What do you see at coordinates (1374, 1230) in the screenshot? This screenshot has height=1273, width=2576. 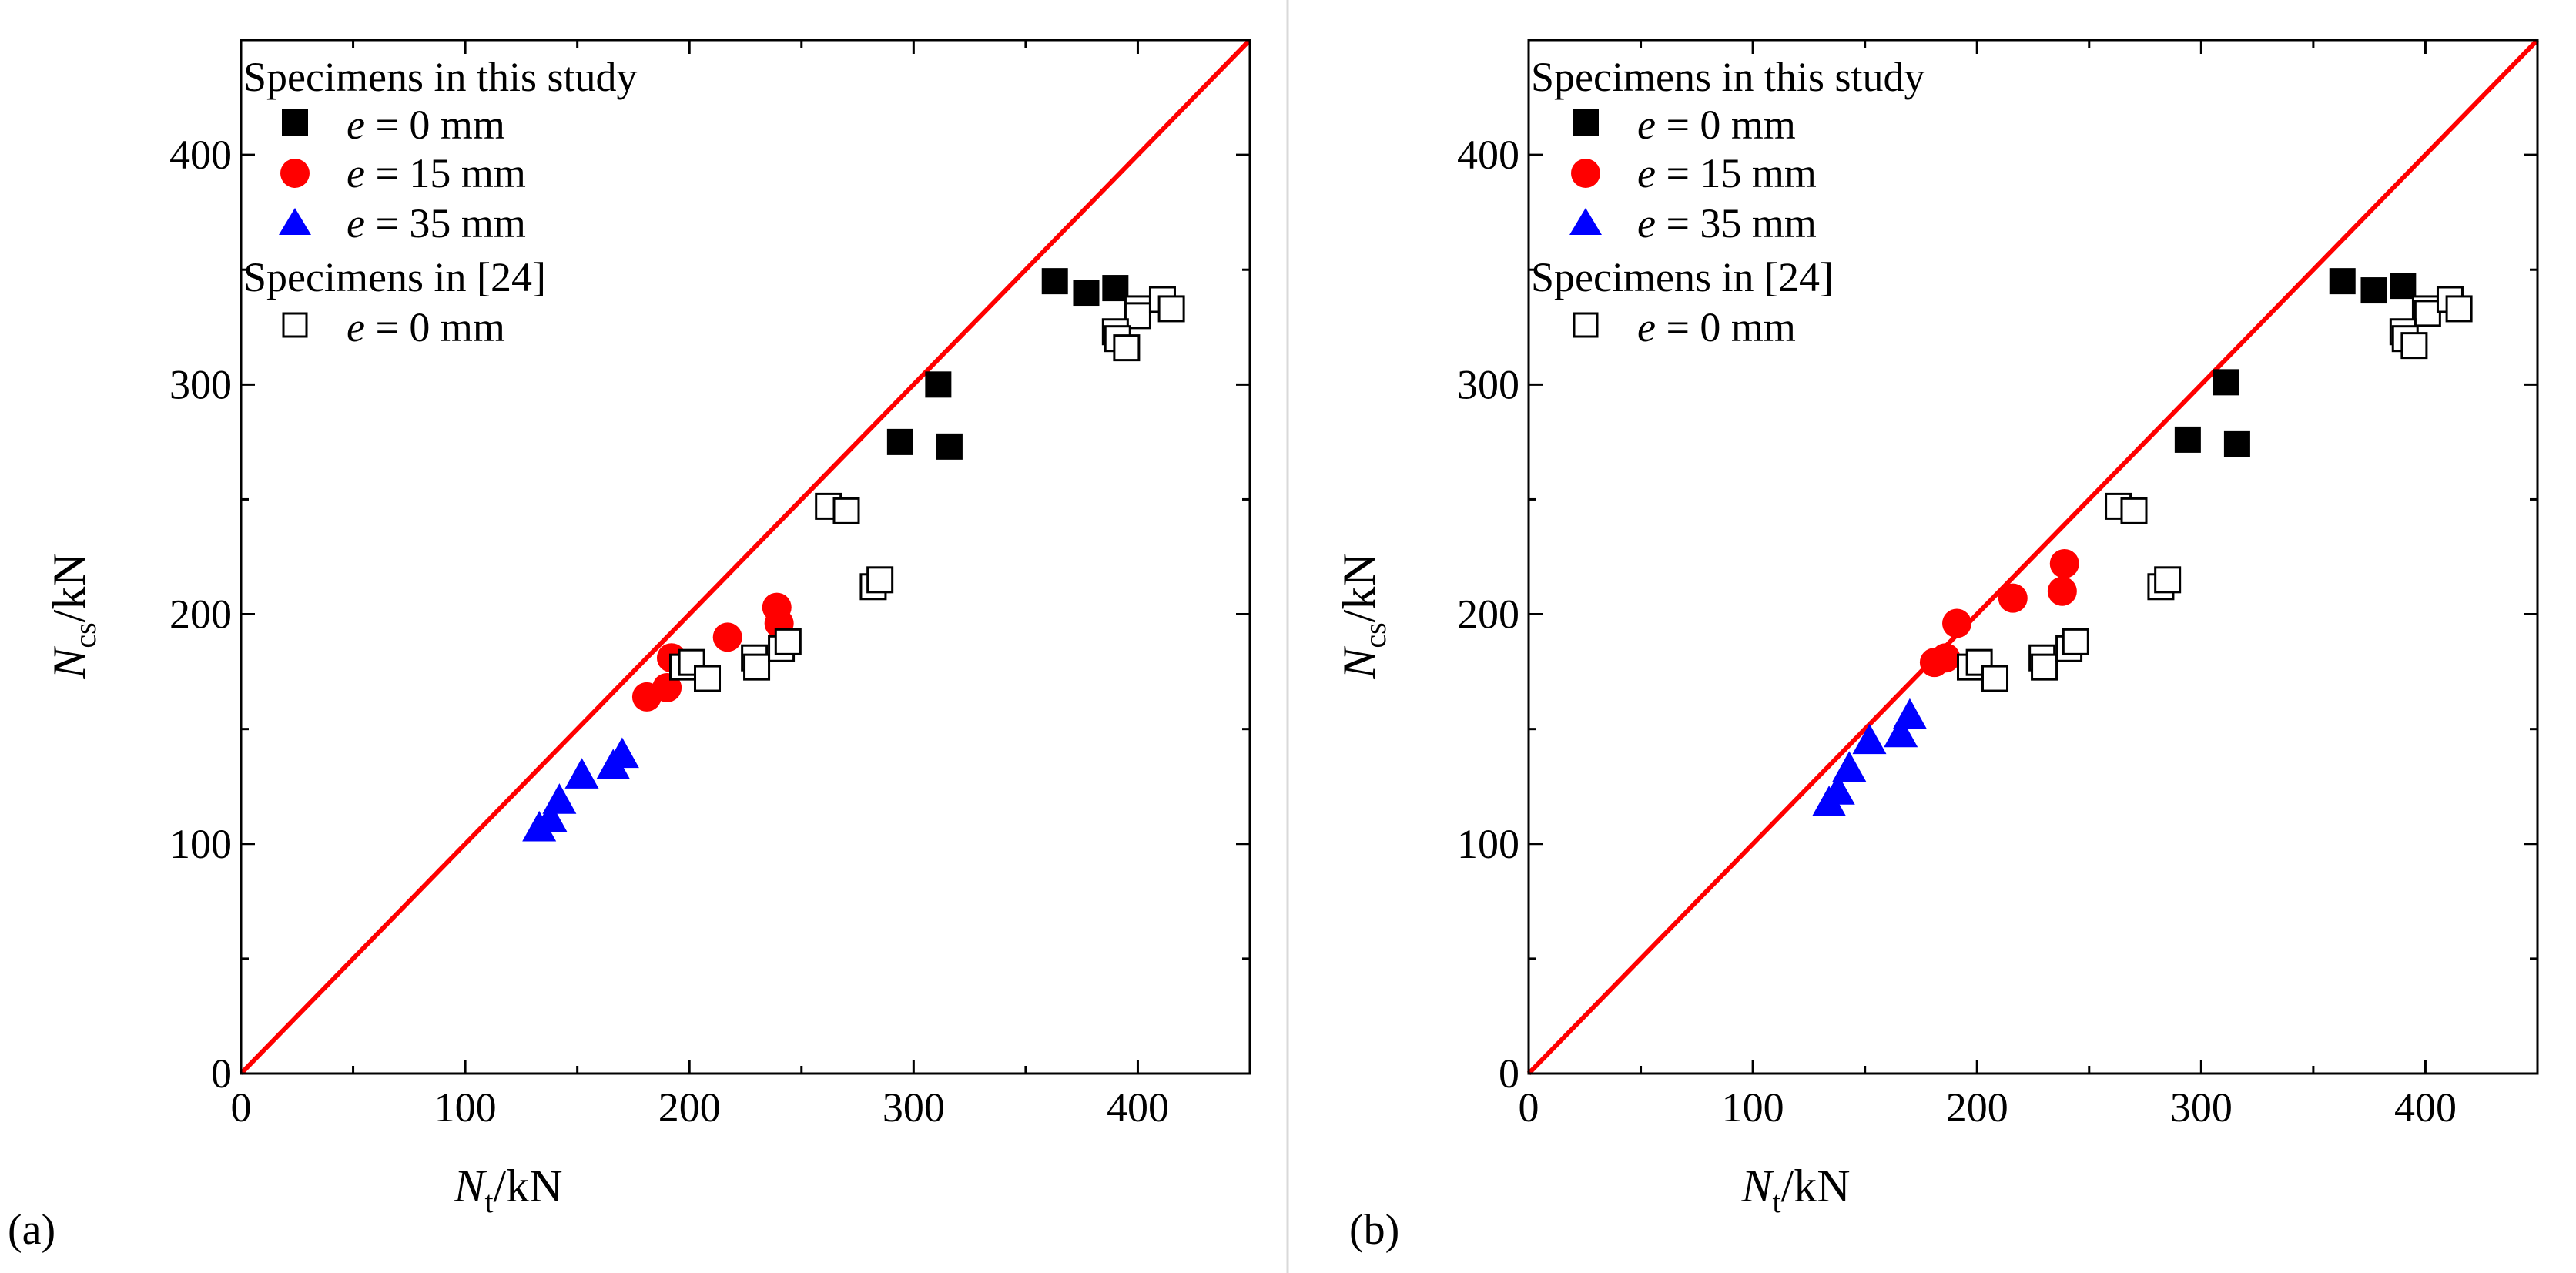 I see `panel-label: (b)` at bounding box center [1374, 1230].